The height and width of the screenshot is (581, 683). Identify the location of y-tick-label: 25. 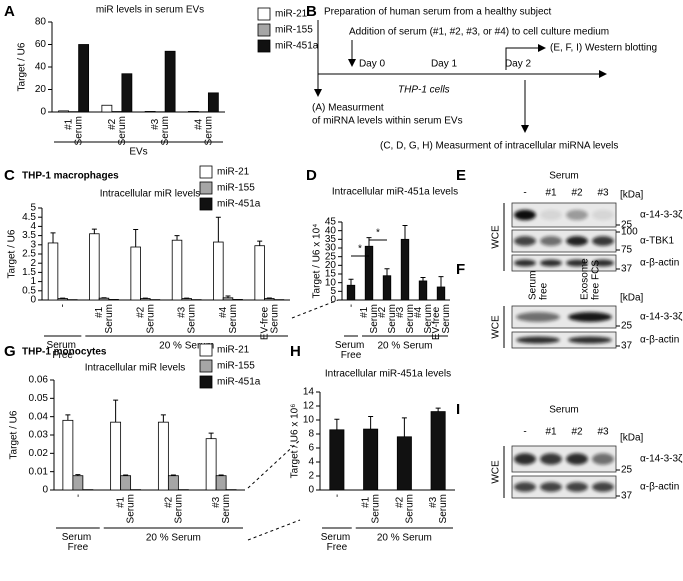
(331, 256).